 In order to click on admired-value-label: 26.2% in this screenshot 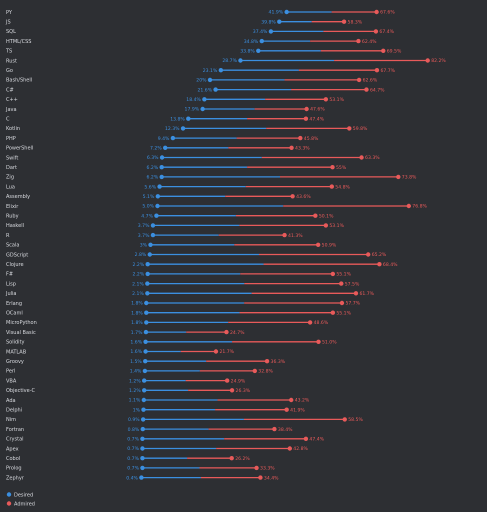, I will do `click(242, 459)`.